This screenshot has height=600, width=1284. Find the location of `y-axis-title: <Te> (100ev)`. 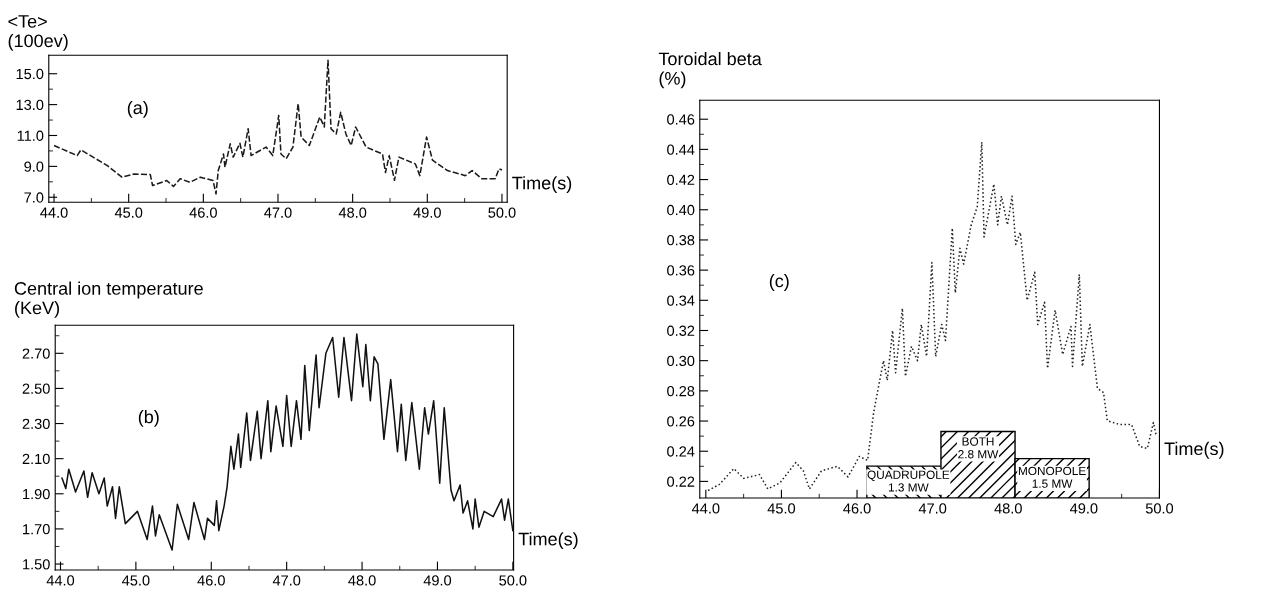

y-axis-title: <Te> (100ev) is located at coordinates (38, 33).